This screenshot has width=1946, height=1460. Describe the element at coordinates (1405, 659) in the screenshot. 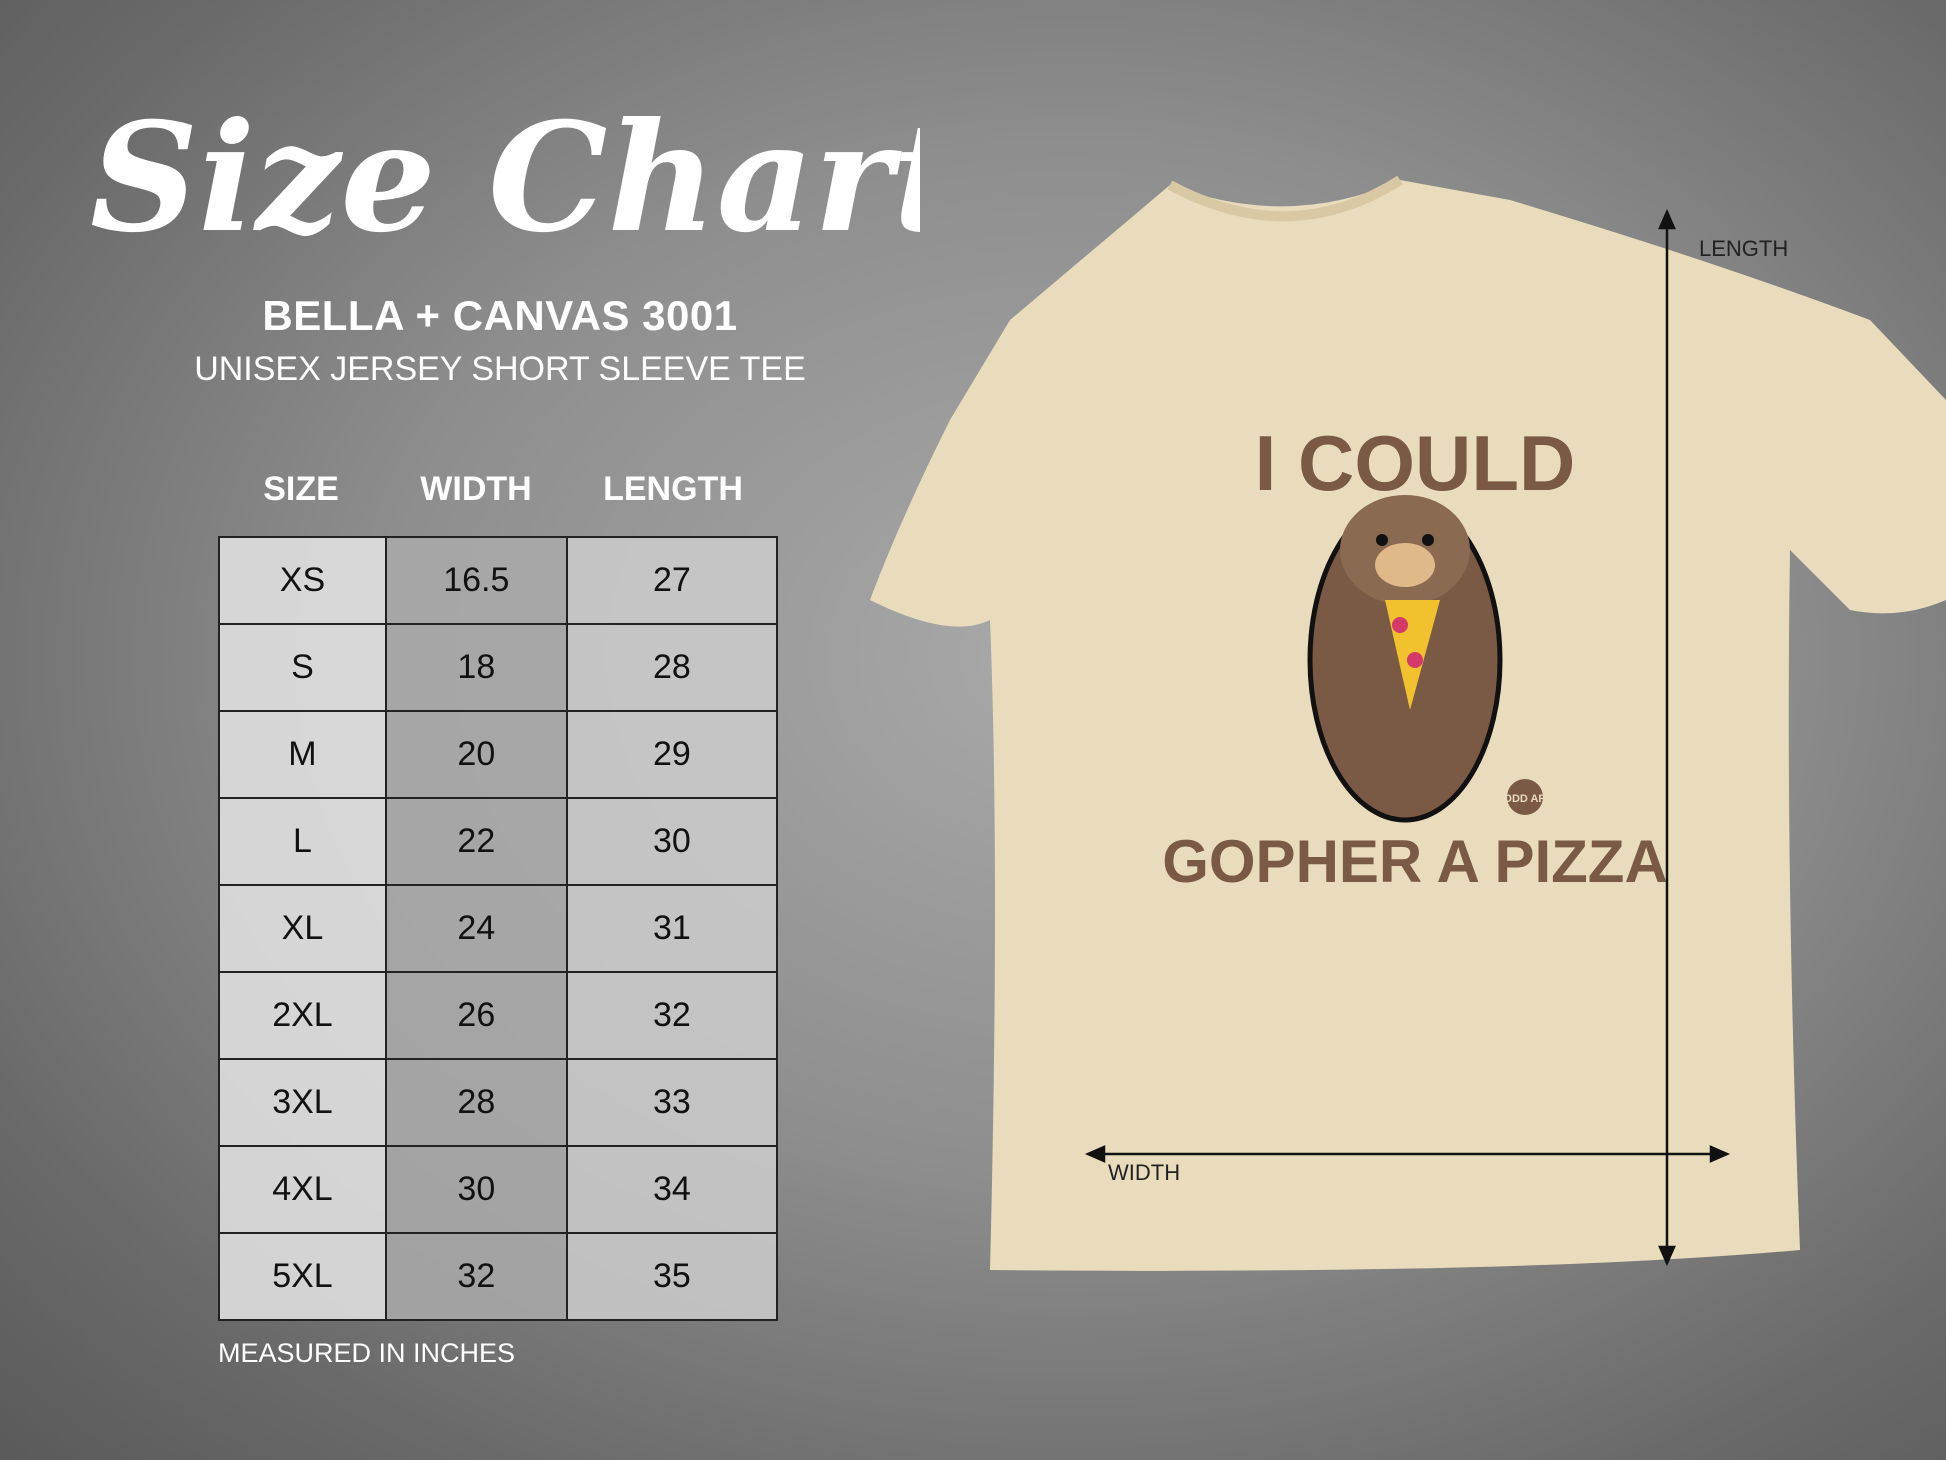

I see `gopher-illustration` at that location.